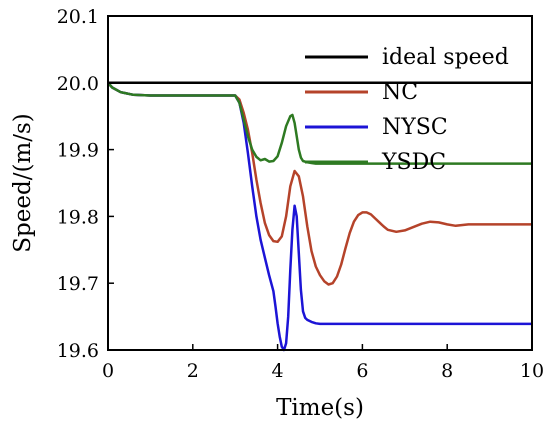 The image size is (550, 429). Describe the element at coordinates (320, 408) in the screenshot. I see `x-axis-title: Time(s)` at that location.